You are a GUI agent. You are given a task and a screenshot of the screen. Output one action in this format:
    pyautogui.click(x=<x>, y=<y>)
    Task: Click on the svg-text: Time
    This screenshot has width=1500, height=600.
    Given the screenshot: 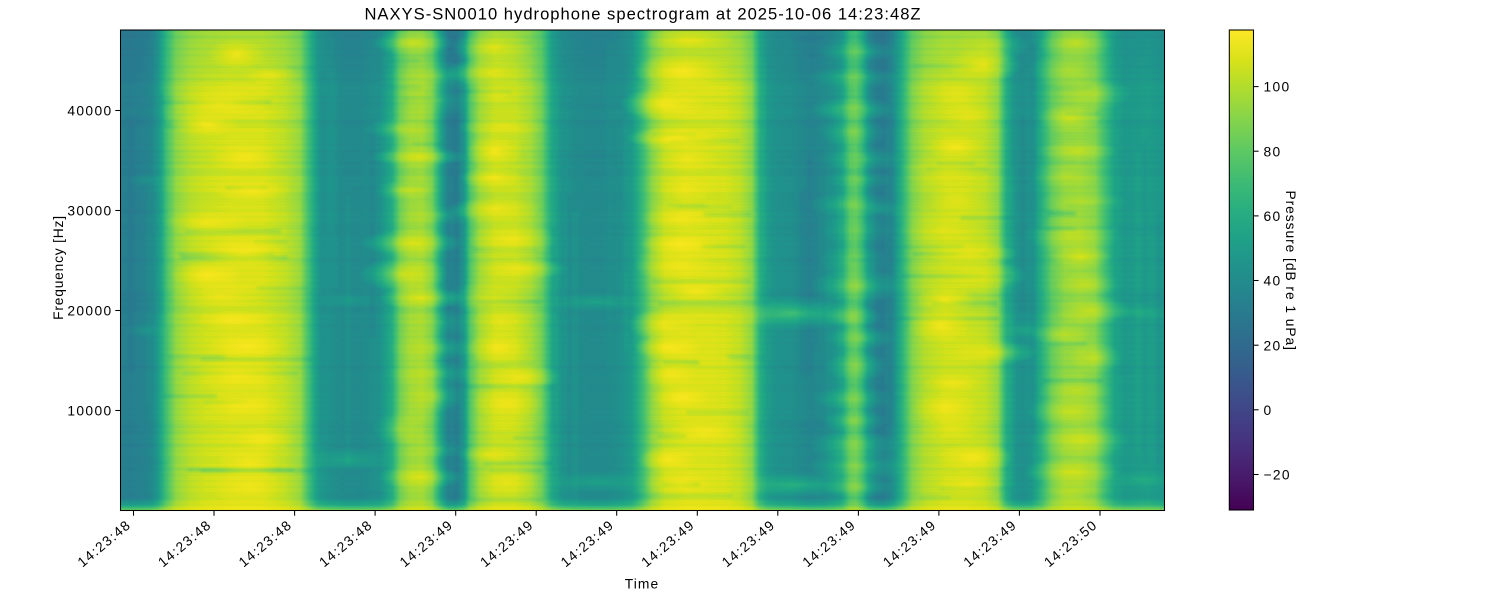 What is the action you would take?
    pyautogui.click(x=642, y=584)
    